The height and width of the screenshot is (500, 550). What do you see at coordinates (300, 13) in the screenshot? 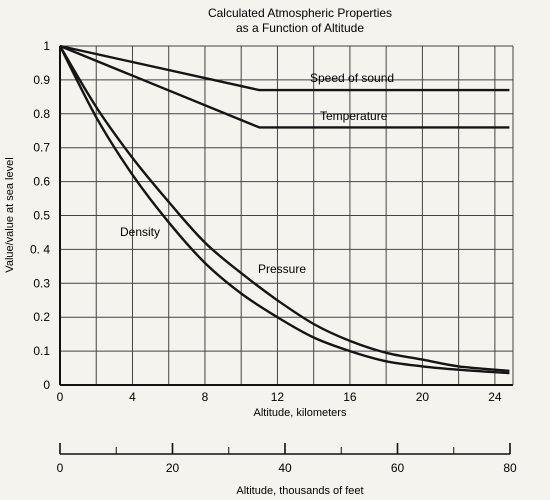
I see `chart-title-line-1: Calculated Atmospheric Properties` at bounding box center [300, 13].